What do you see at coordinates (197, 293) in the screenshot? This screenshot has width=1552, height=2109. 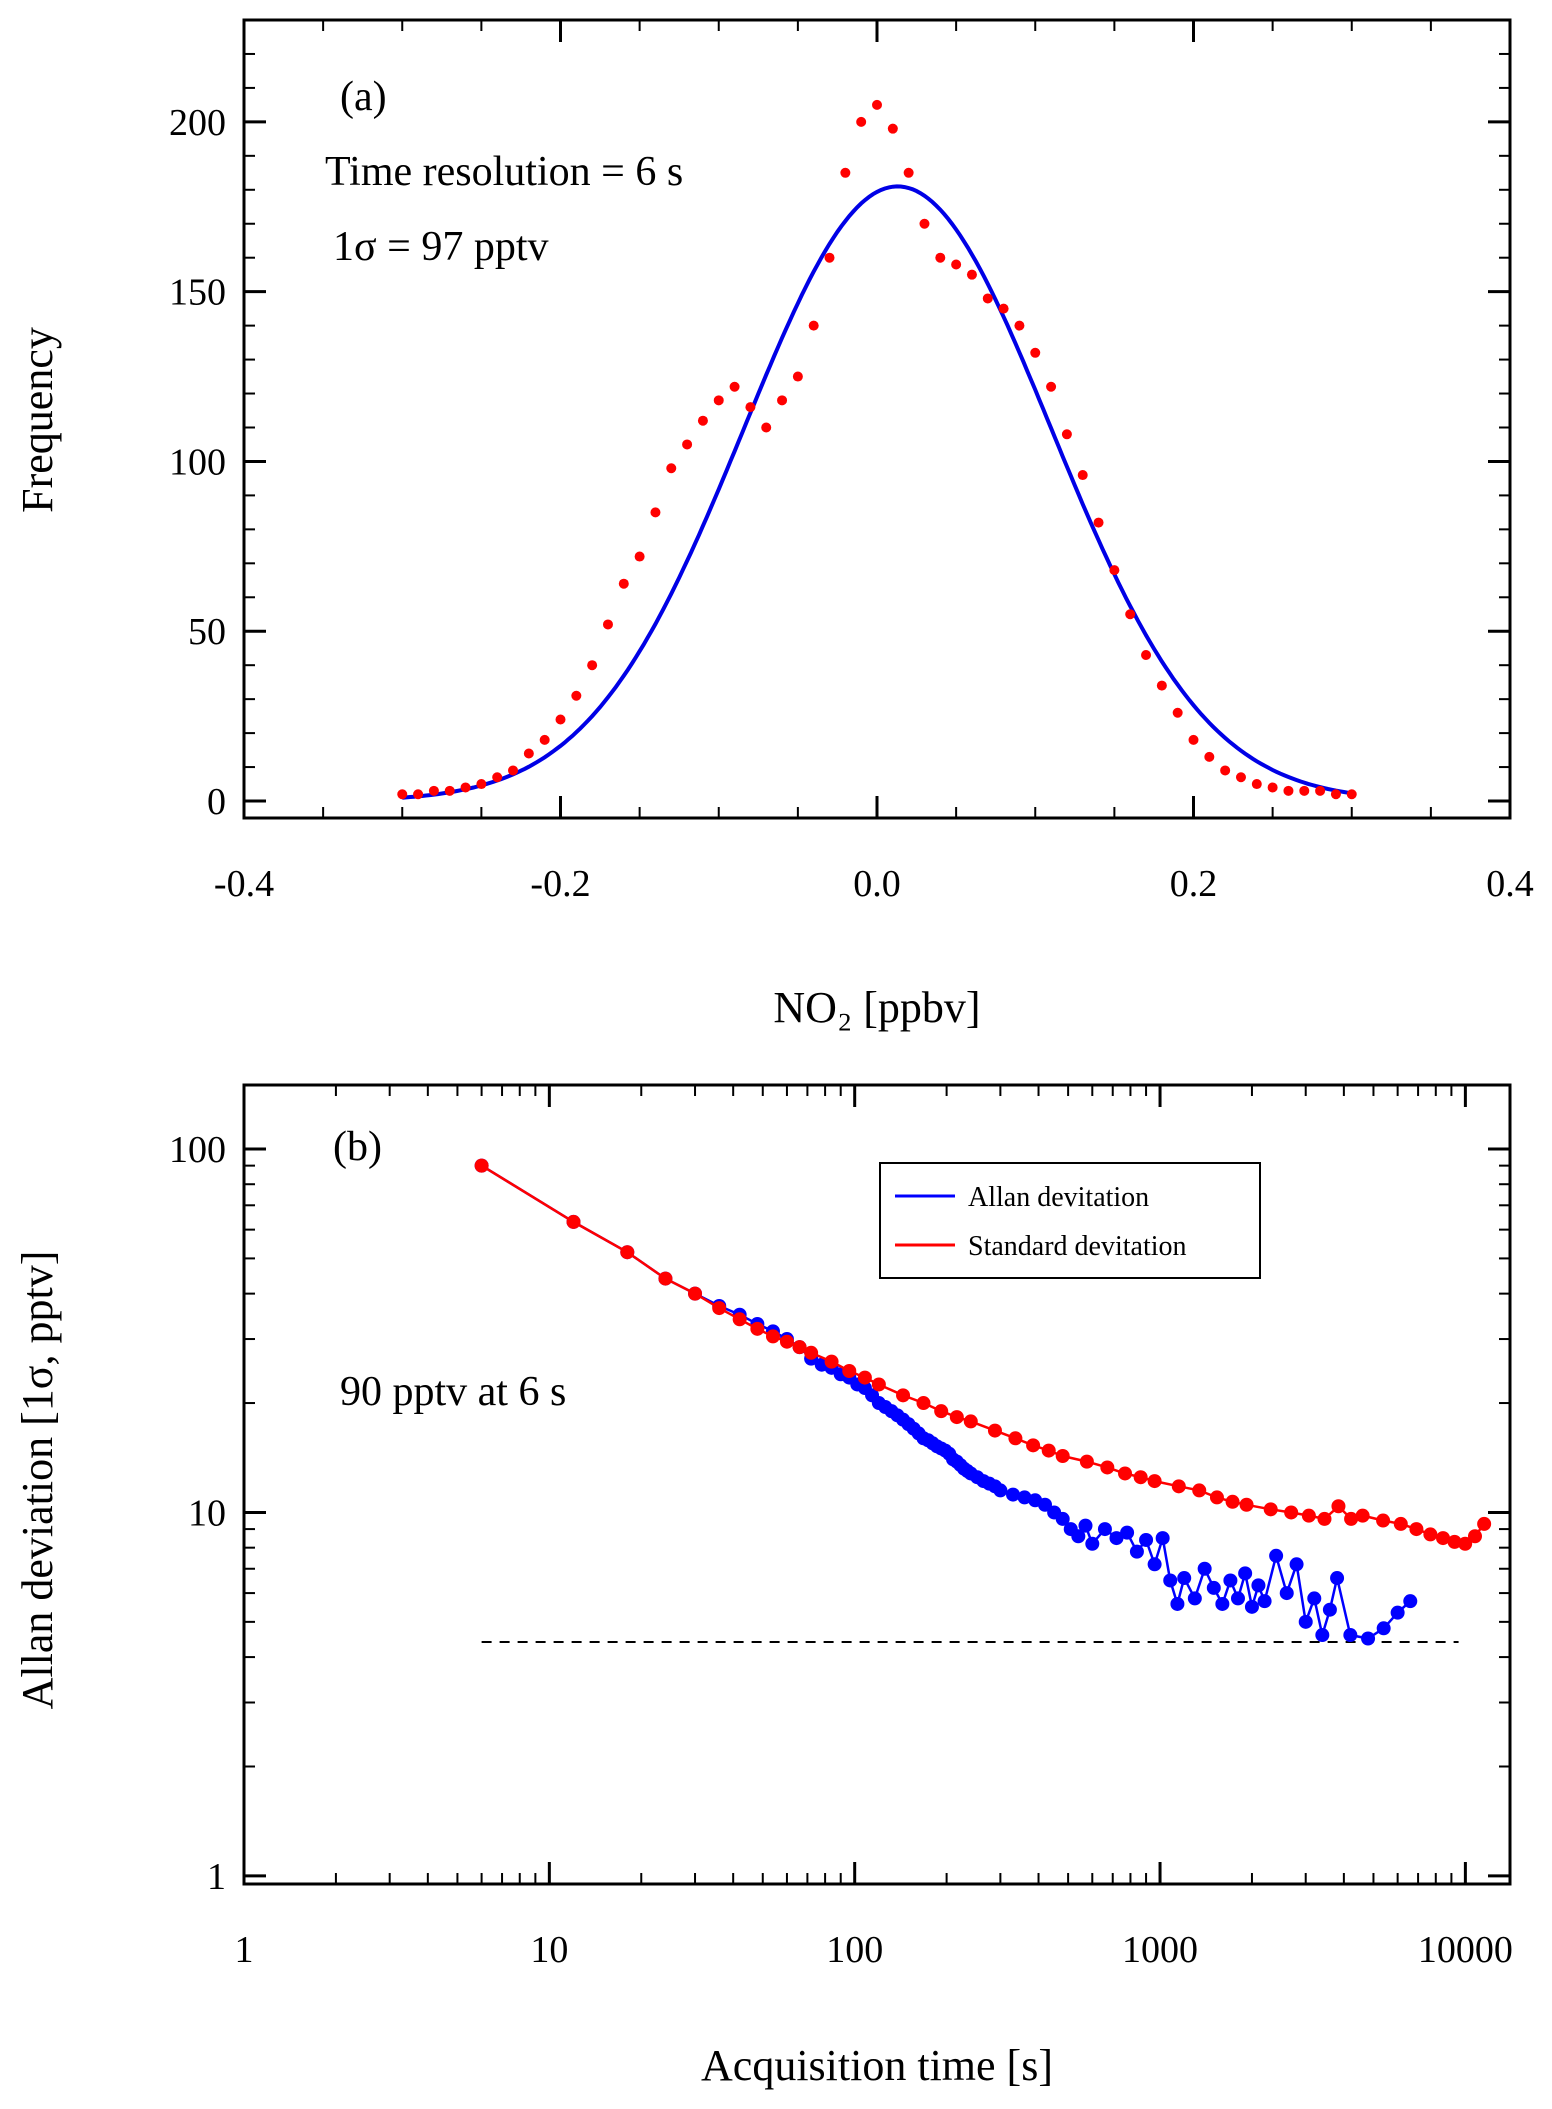 I see `y-tick-label: 150` at bounding box center [197, 293].